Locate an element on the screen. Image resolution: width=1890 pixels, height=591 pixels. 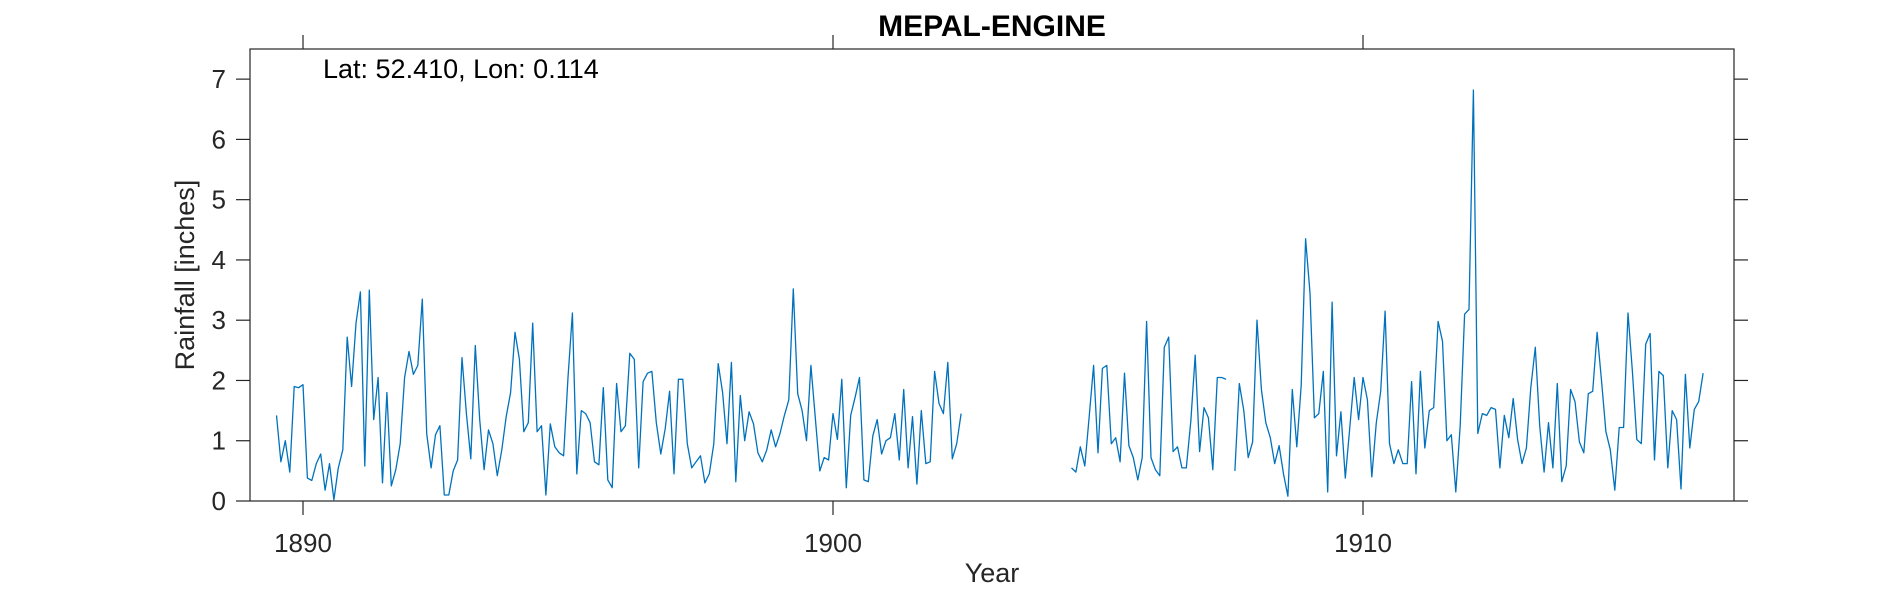
x-tick-label: 1900 is located at coordinates (833, 543).